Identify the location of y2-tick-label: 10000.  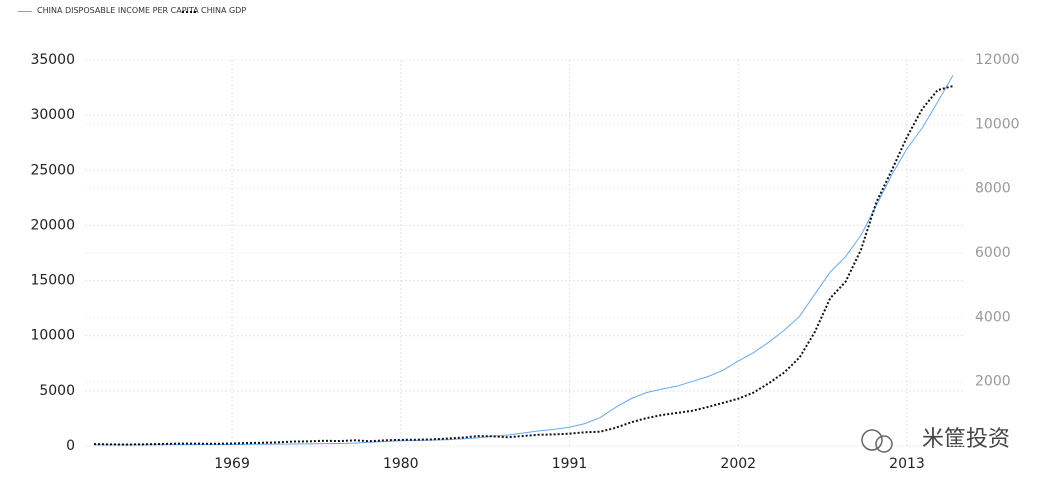
(997, 124).